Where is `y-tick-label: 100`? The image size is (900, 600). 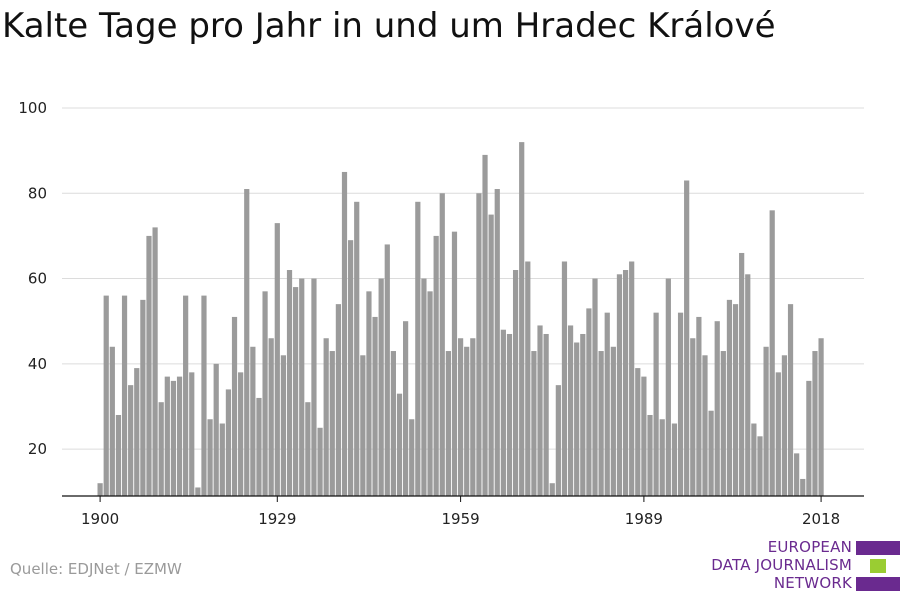 y-tick-label: 100 is located at coordinates (32, 108).